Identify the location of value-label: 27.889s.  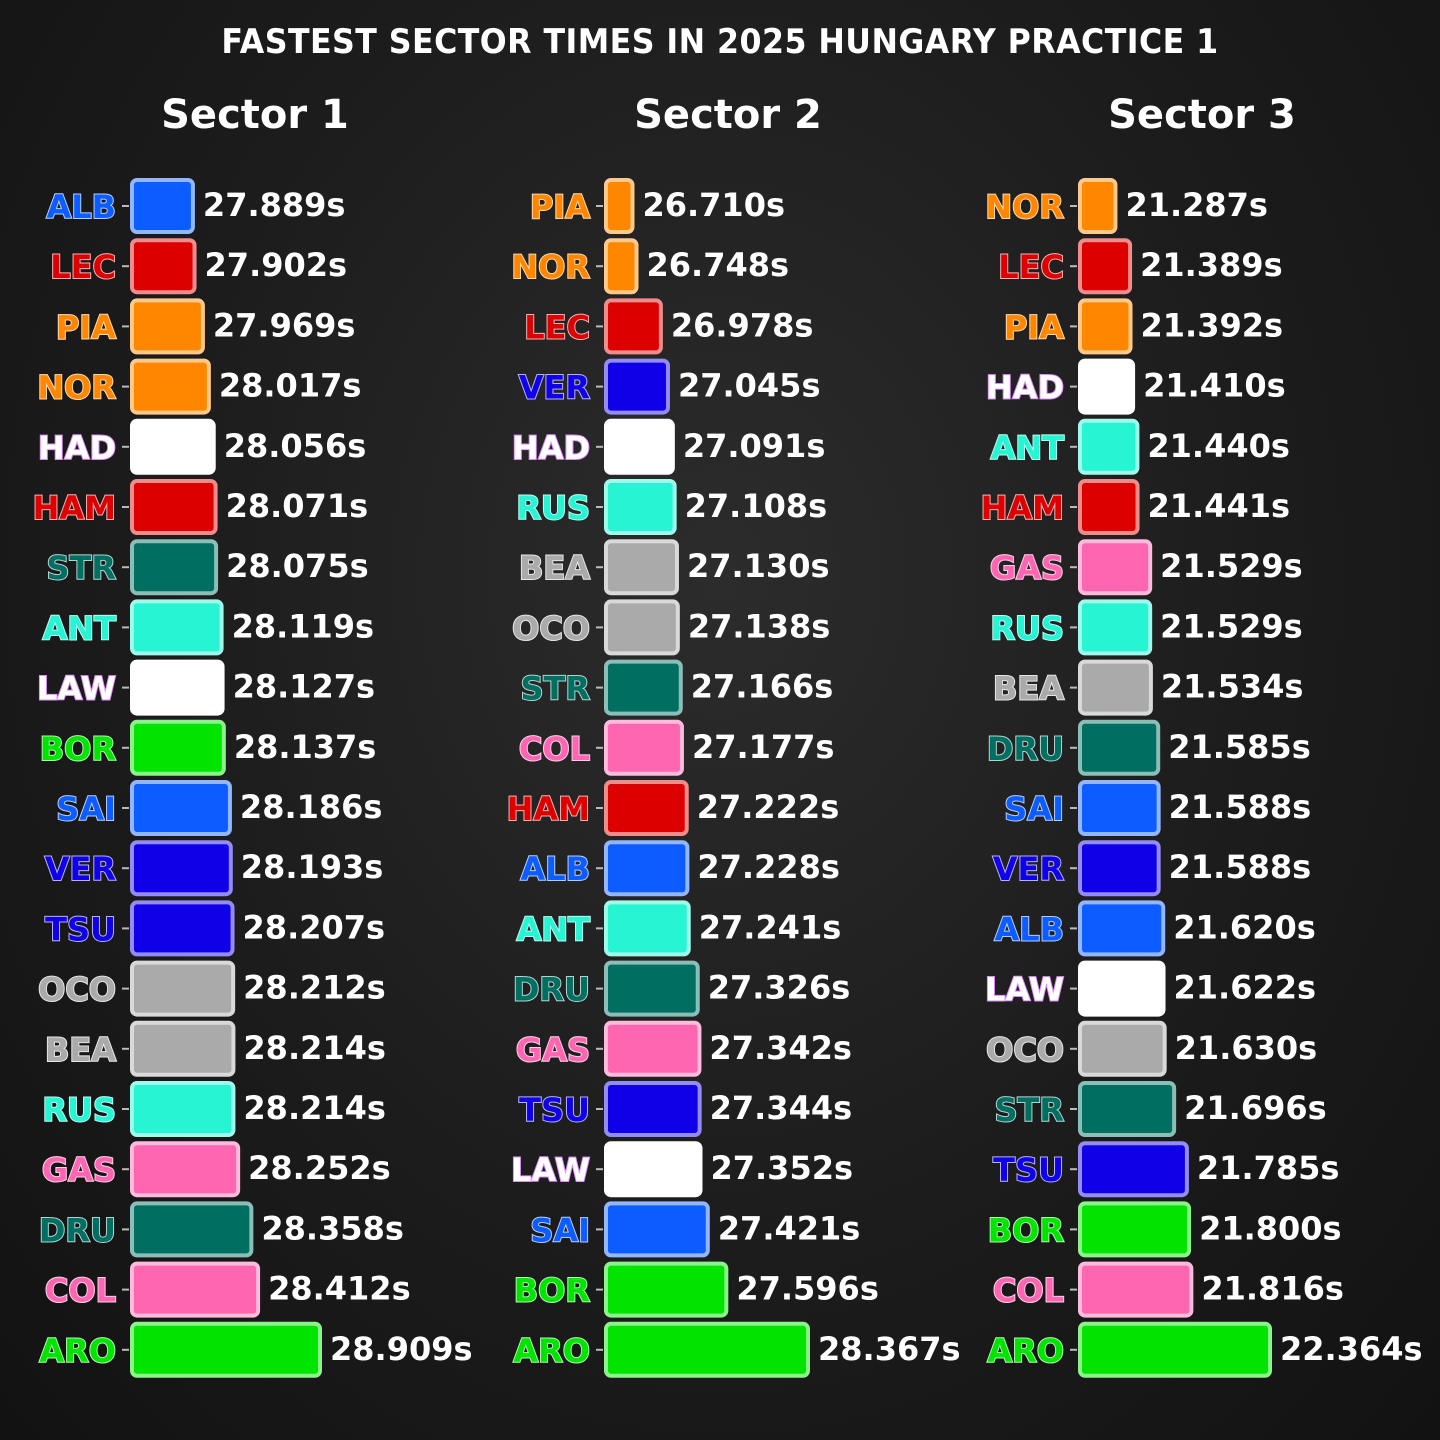
(274, 205).